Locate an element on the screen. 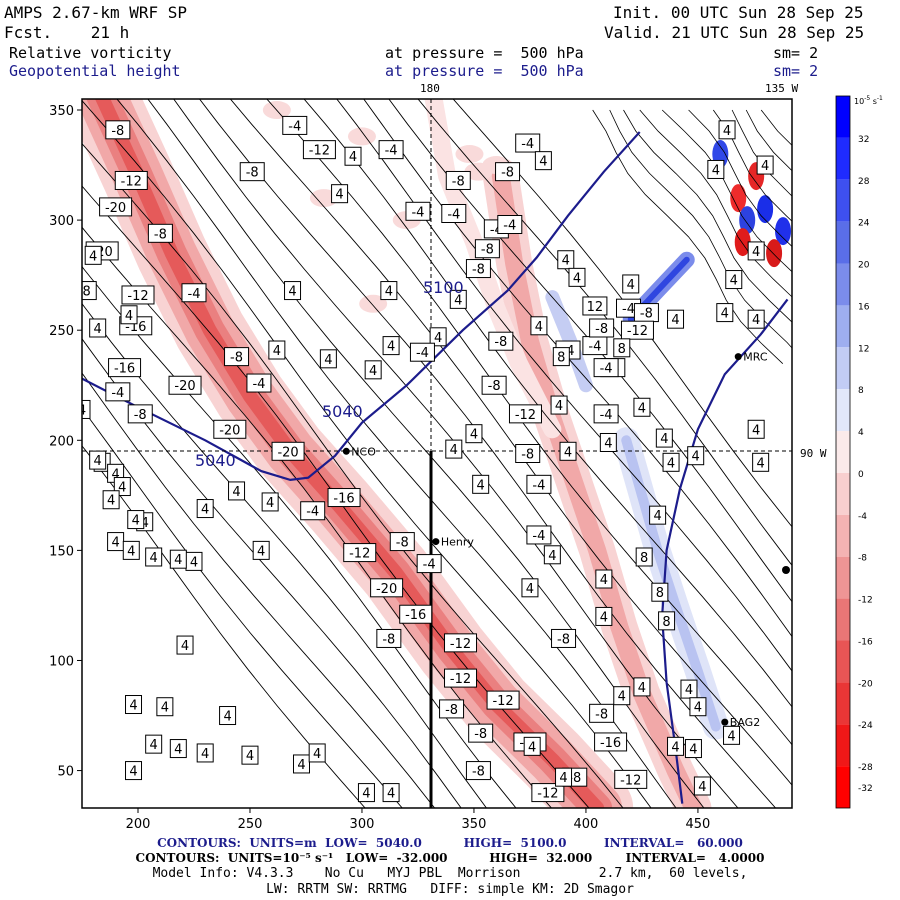 This screenshot has height=900, width=900. colorbar-label: 16 is located at coordinates (864, 307).